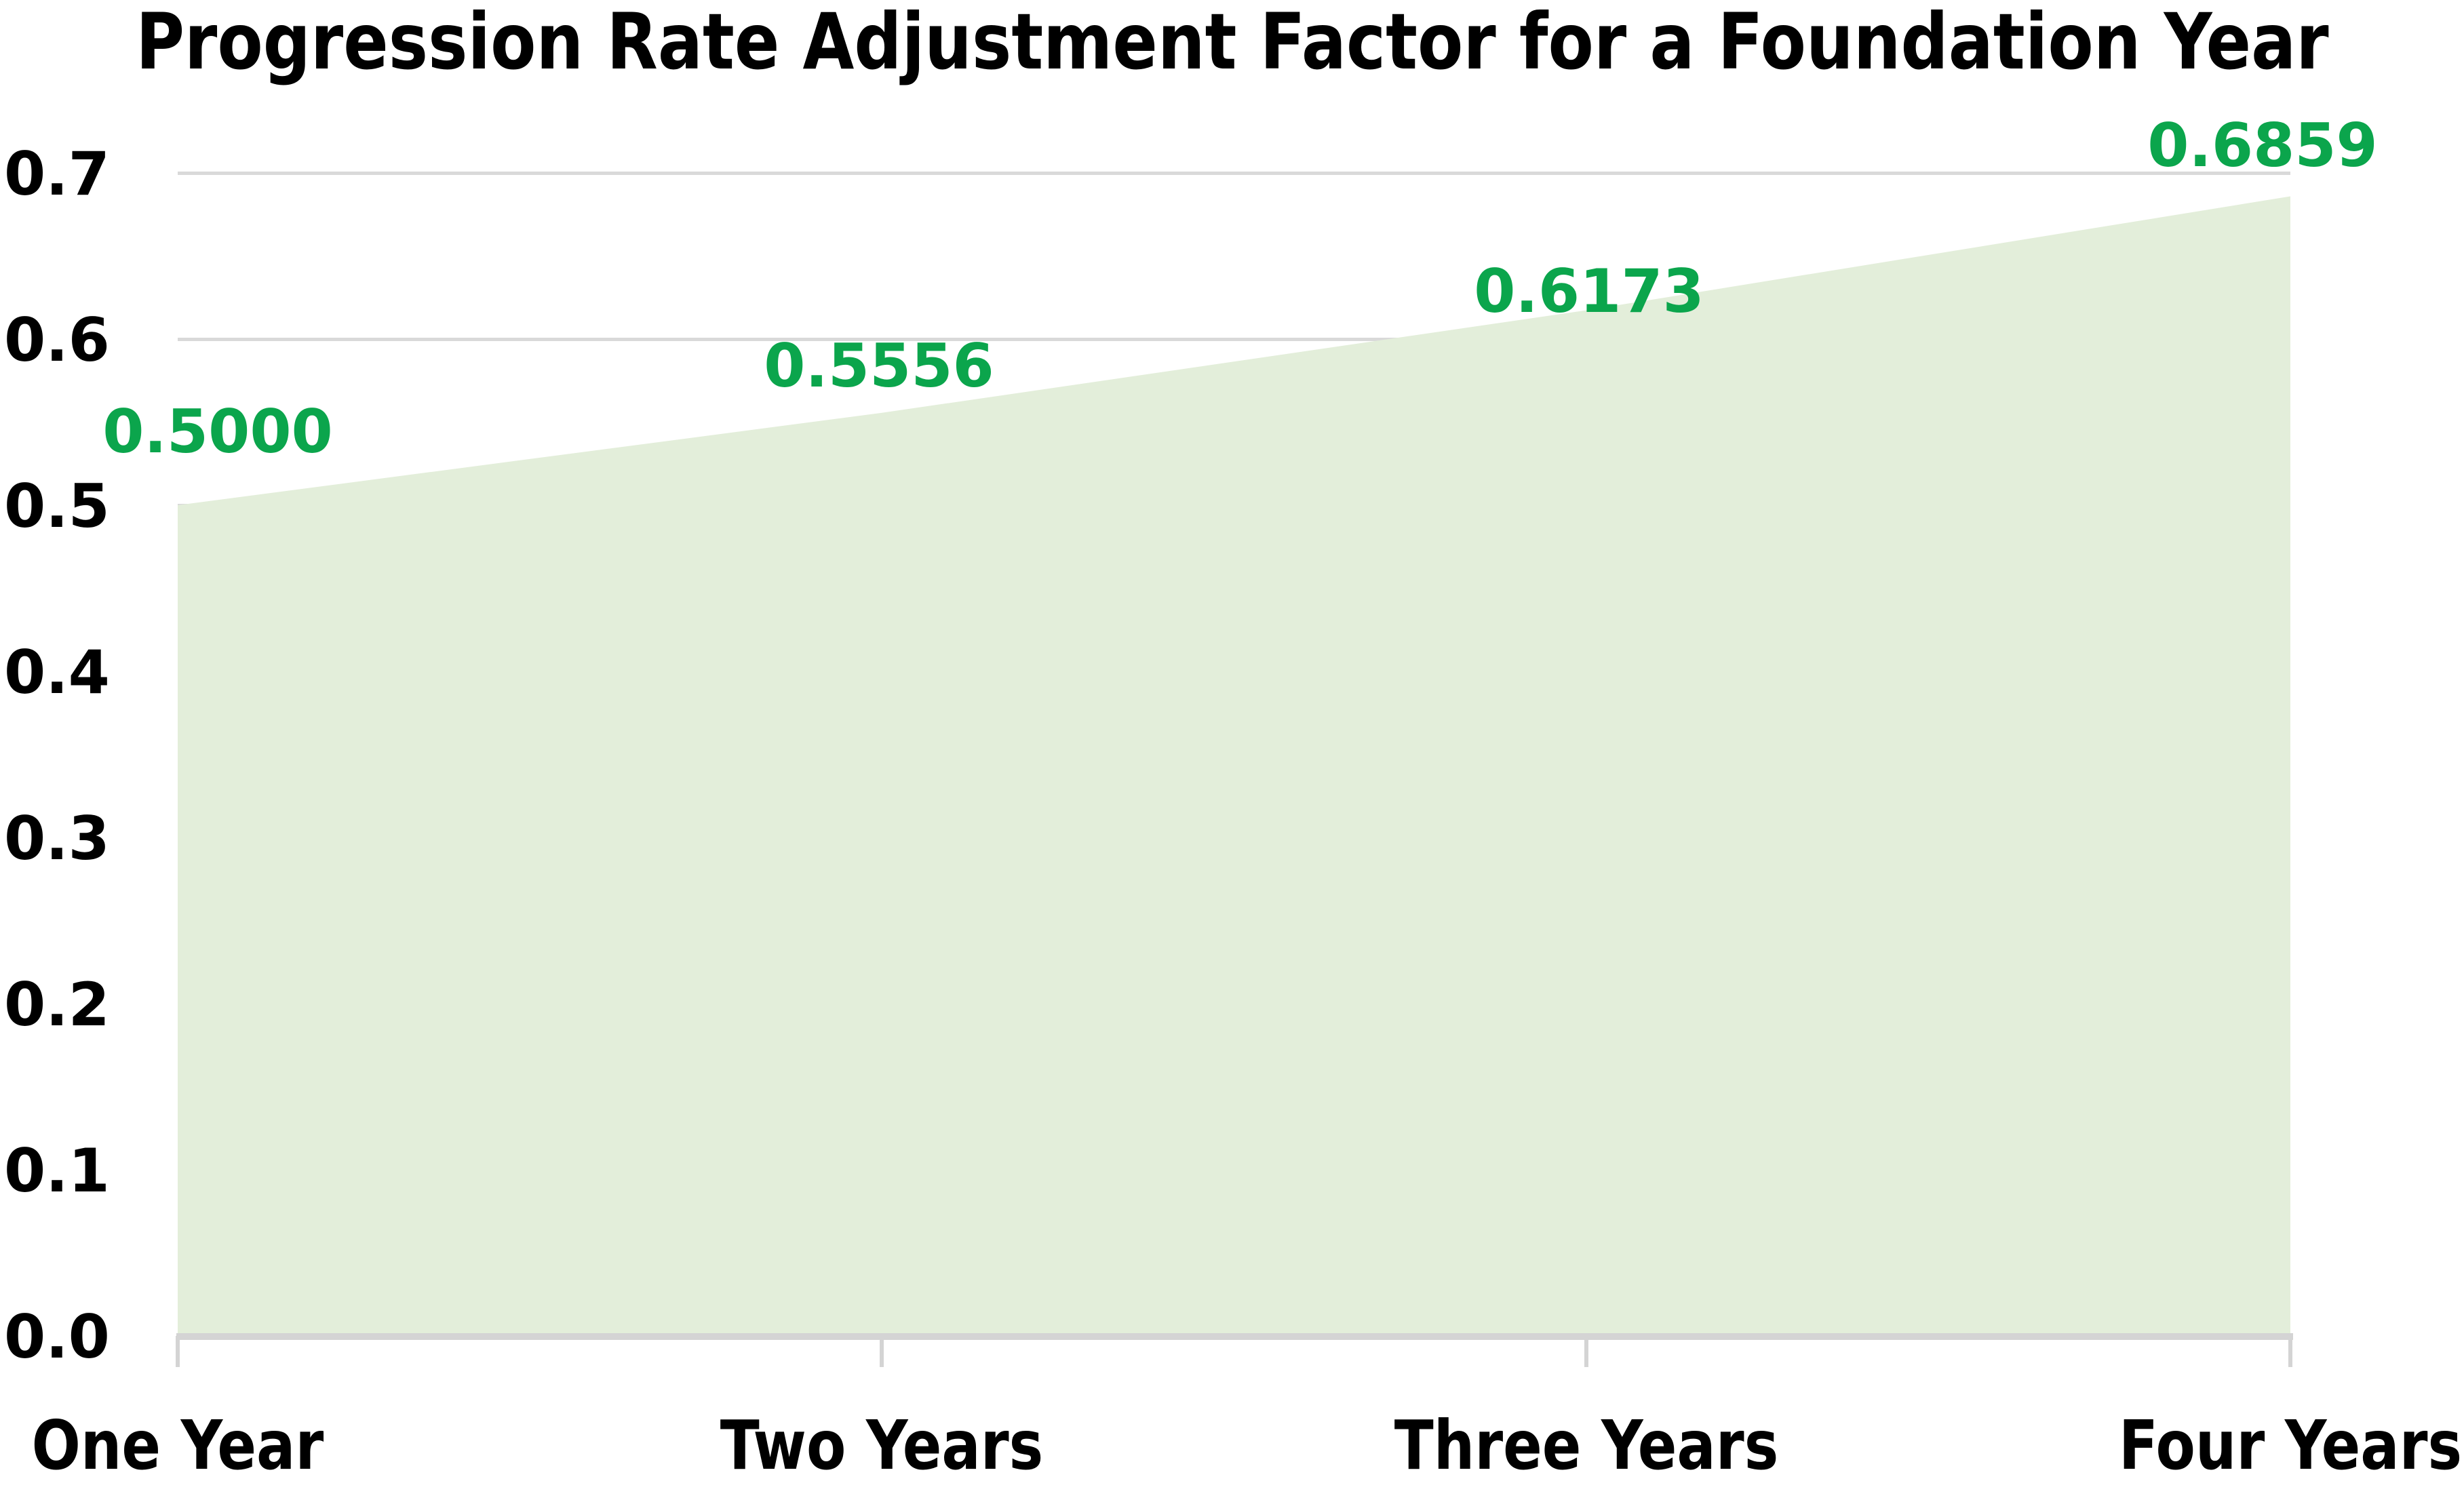  What do you see at coordinates (1589, 291) in the screenshot?
I see `data-label-3: 0.6173` at bounding box center [1589, 291].